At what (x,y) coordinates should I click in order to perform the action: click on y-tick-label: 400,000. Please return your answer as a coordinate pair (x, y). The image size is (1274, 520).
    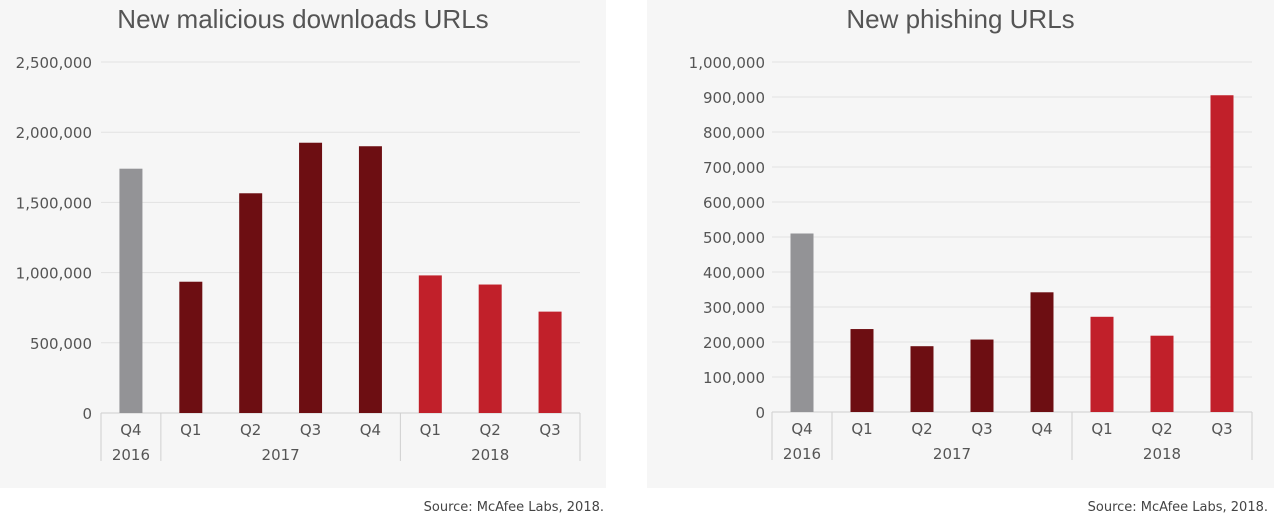
    Looking at the image, I should click on (734, 273).